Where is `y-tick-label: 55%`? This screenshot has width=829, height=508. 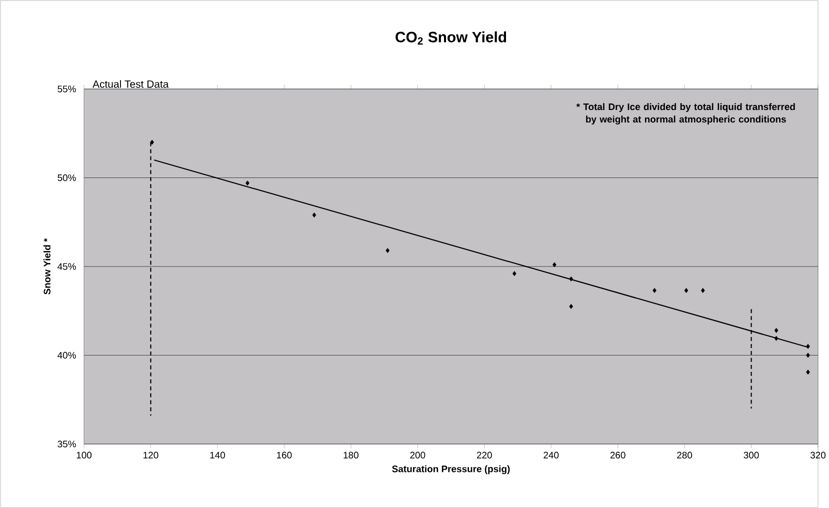
y-tick-label: 55% is located at coordinates (67, 89).